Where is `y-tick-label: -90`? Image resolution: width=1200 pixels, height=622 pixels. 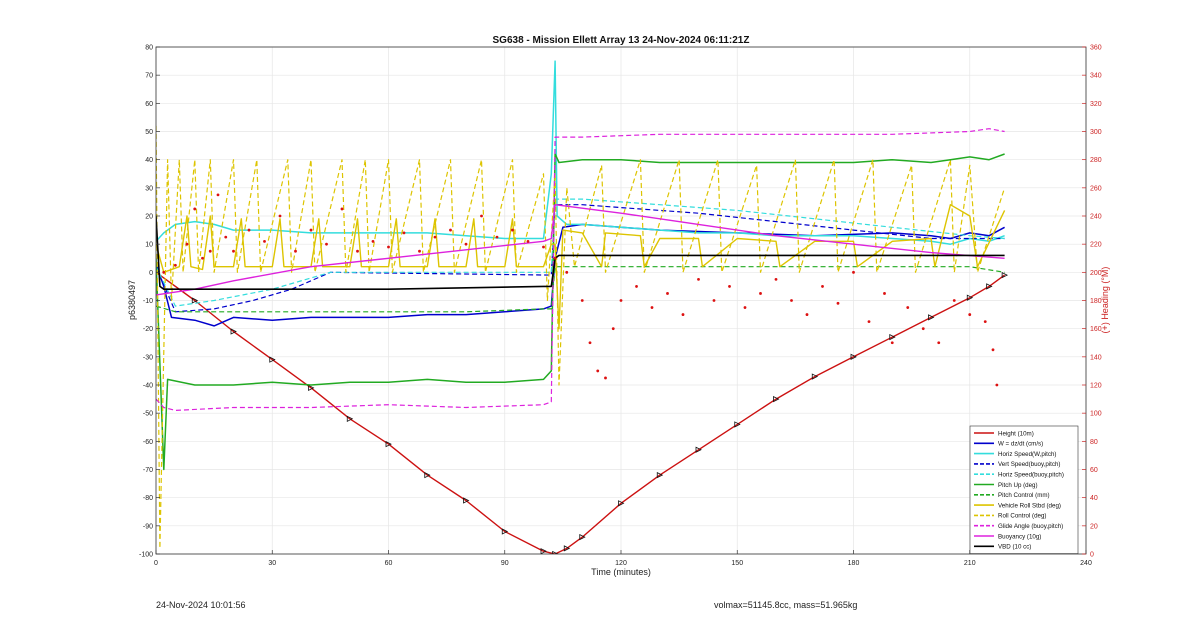
y-tick-label: -90 is located at coordinates (148, 526).